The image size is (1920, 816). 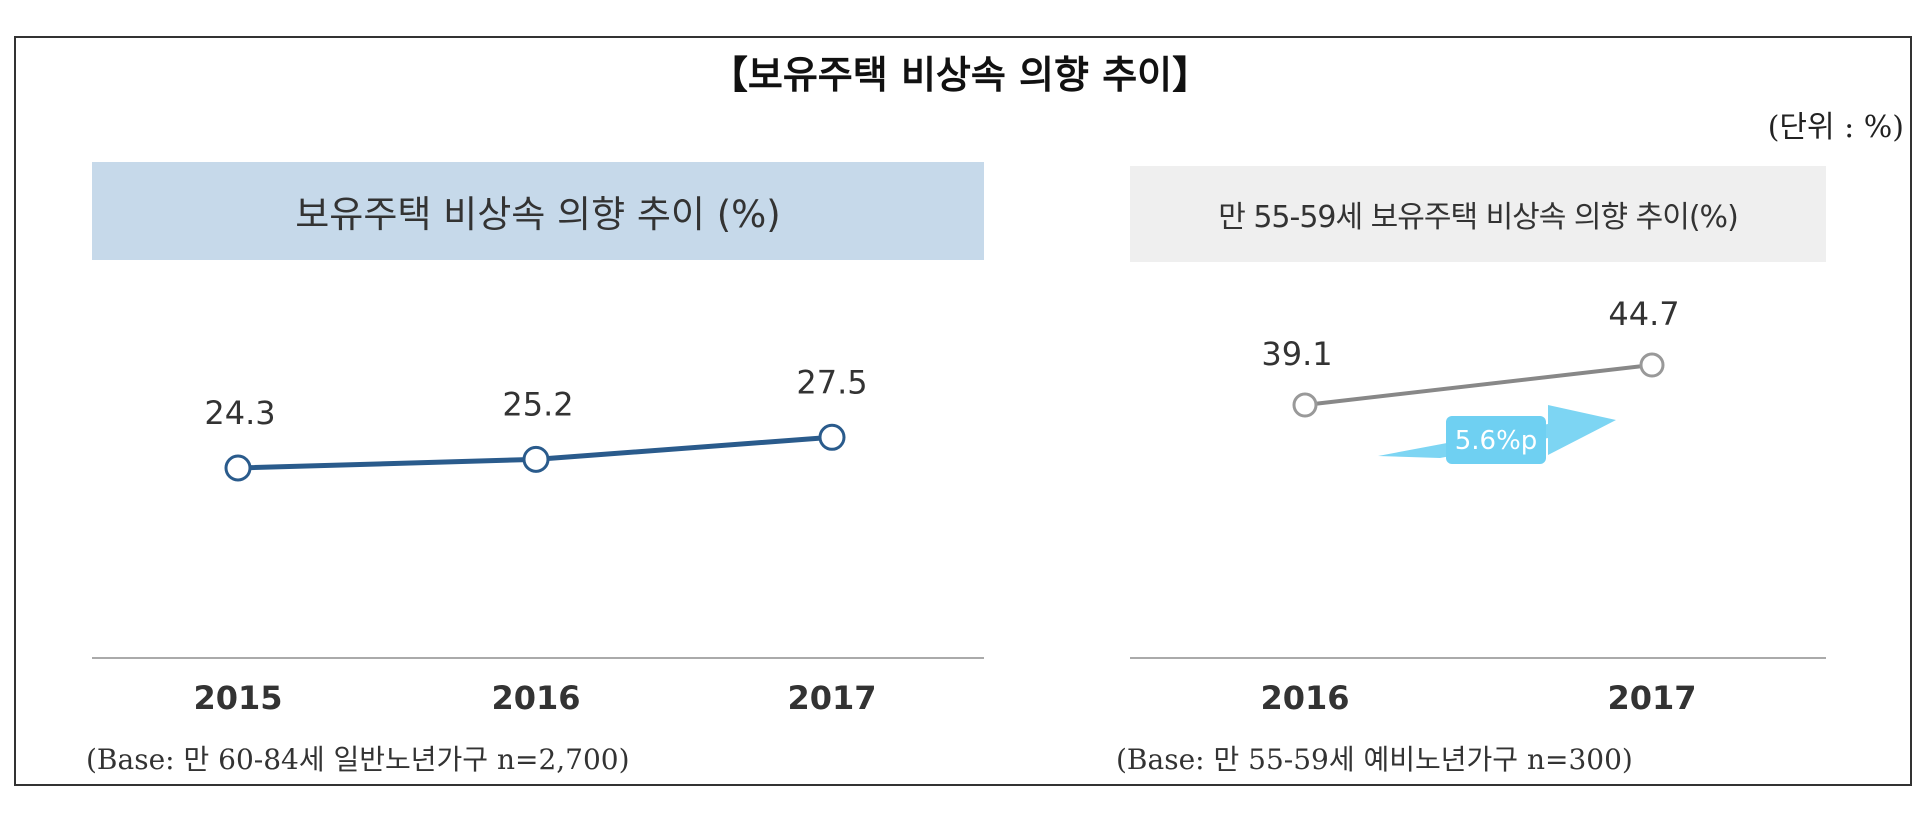 I want to click on left-data-label: 27.5, so click(x=831, y=382).